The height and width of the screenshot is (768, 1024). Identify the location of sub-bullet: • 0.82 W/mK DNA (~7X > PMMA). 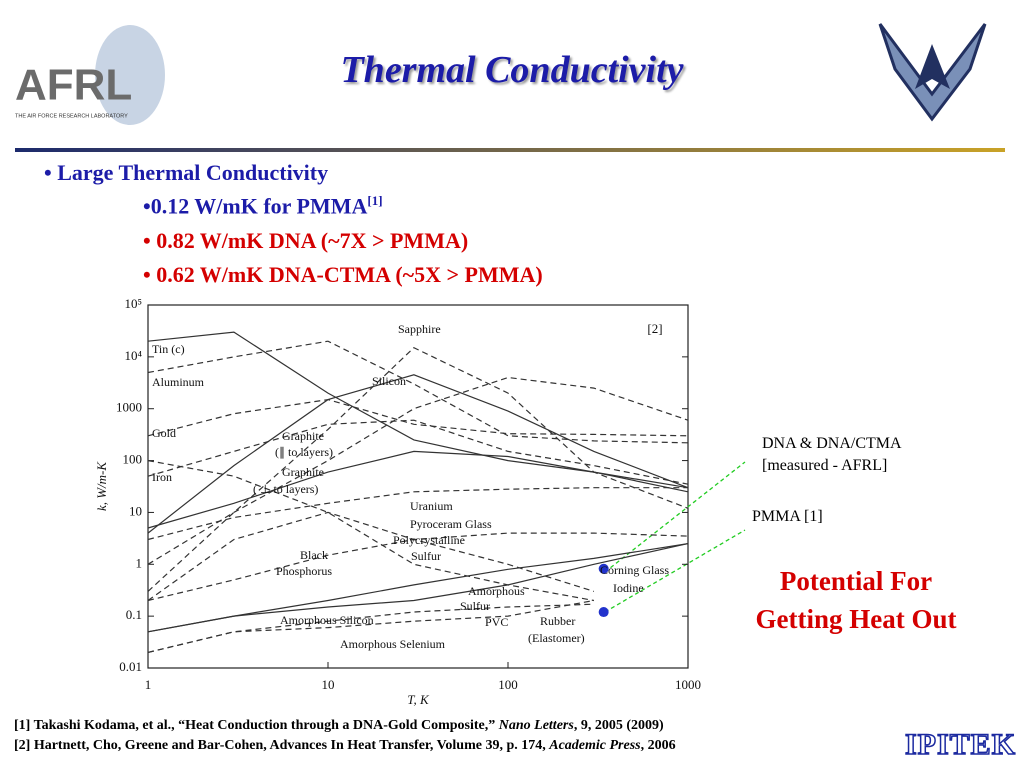
(306, 240).